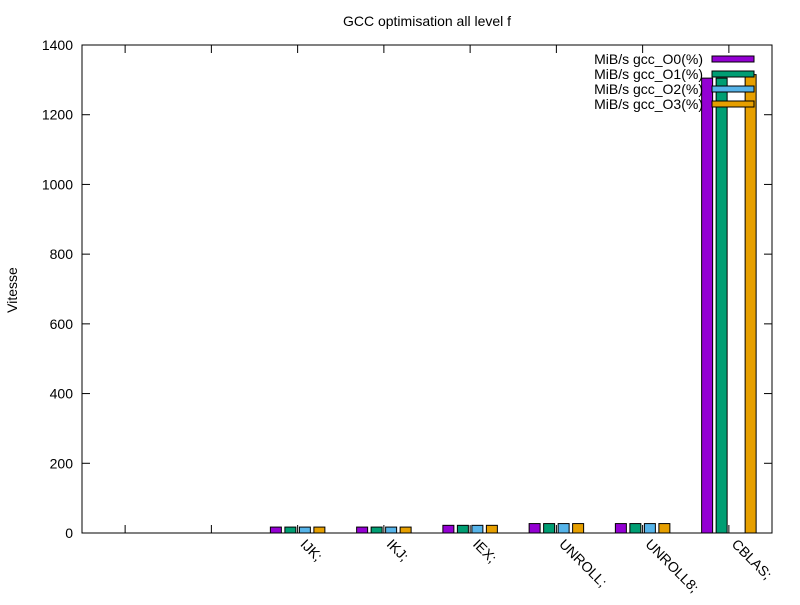 The width and height of the screenshot is (800, 605). What do you see at coordinates (648, 74) in the screenshot?
I see `legend-label: MiB/s gcc_O1(%)` at bounding box center [648, 74].